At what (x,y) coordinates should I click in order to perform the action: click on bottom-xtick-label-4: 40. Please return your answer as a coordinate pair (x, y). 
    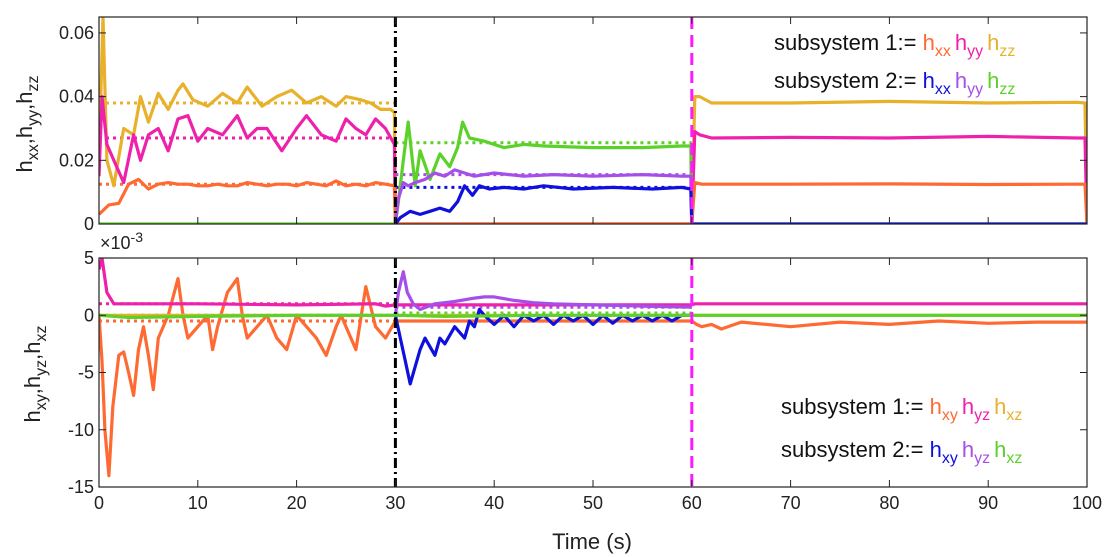
    Looking at the image, I should click on (494, 503).